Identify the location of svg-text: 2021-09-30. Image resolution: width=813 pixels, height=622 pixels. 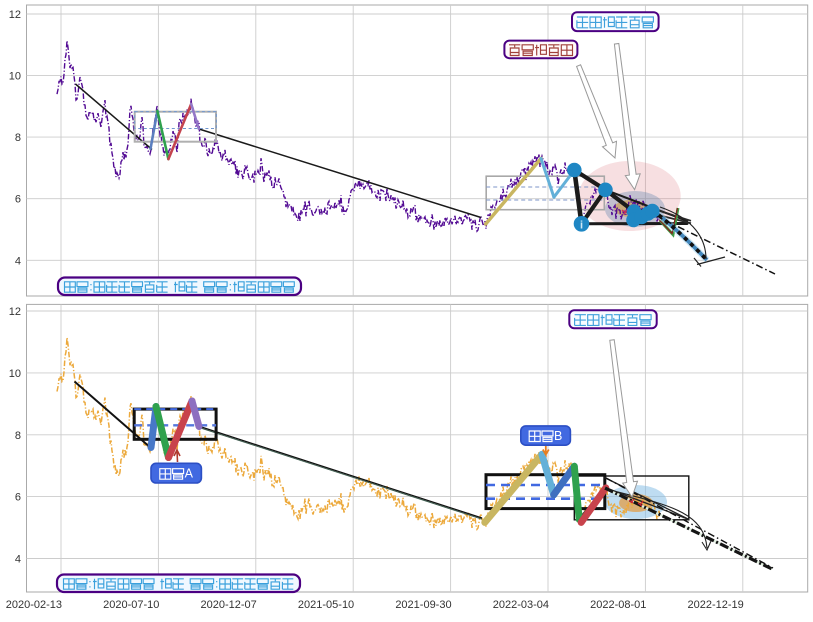
(423, 605).